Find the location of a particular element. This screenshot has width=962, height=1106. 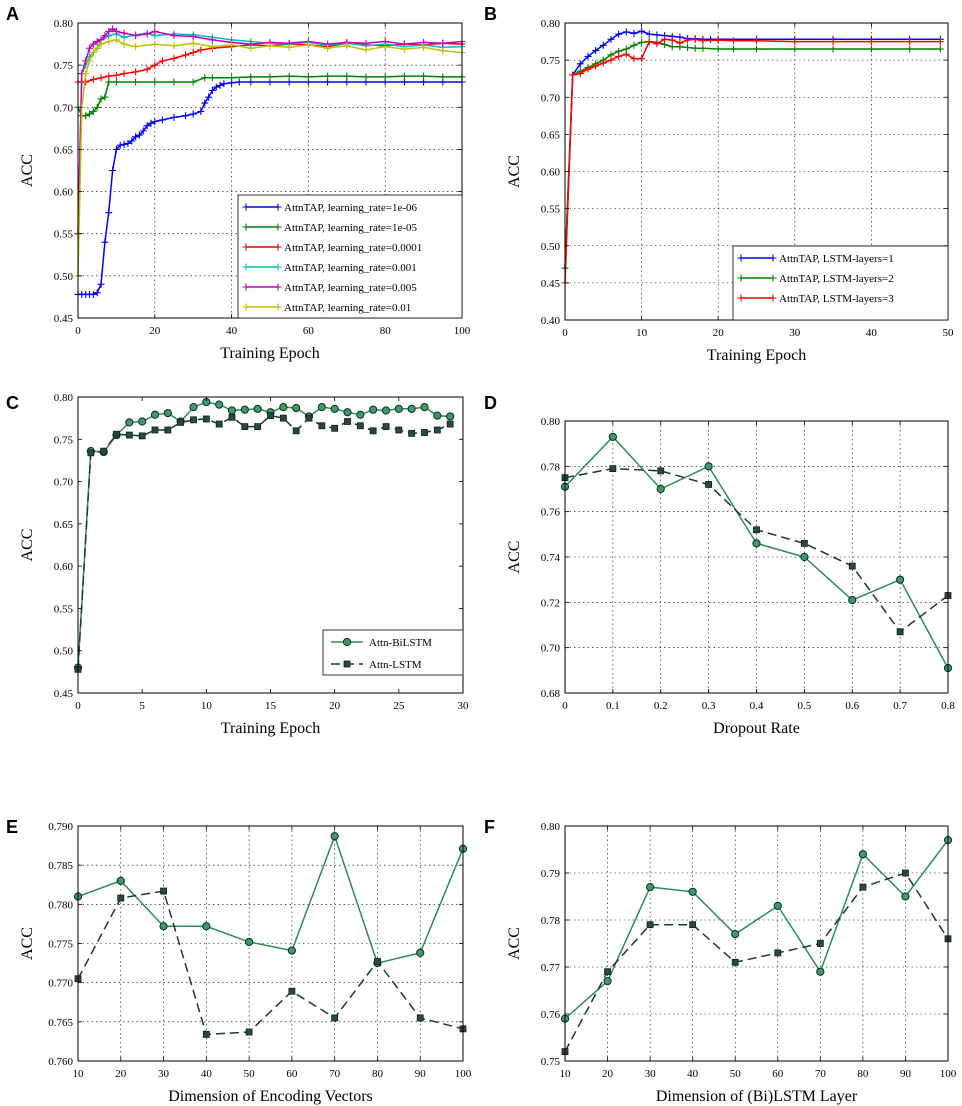

legend-c: Attn-BiLSTM Attn-LSTM is located at coordinates (393, 652).